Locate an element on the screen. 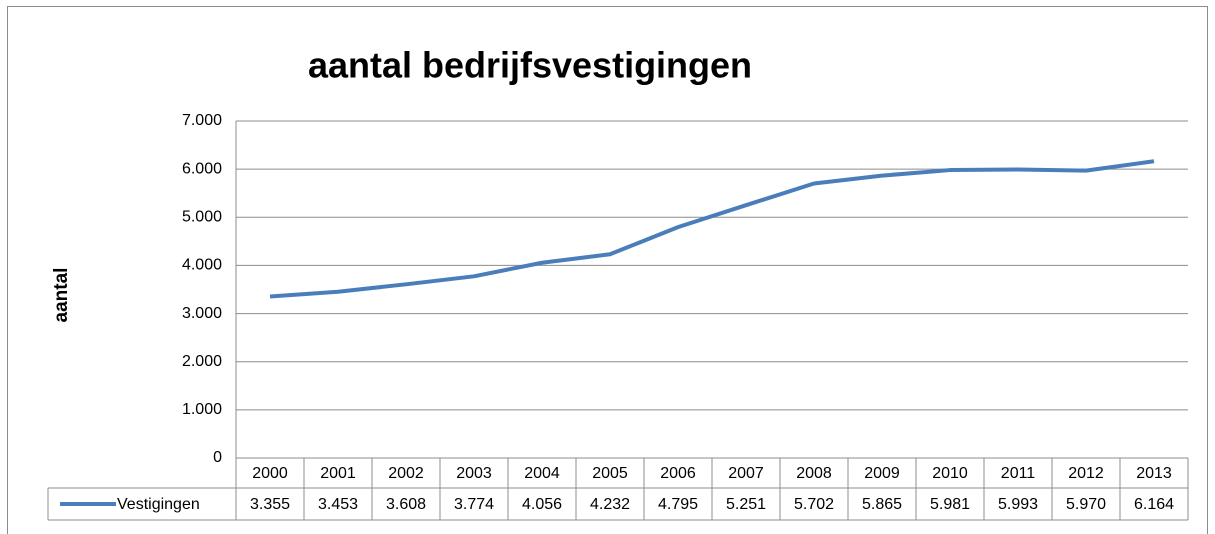  data-label: 5.865 is located at coordinates (882, 504).